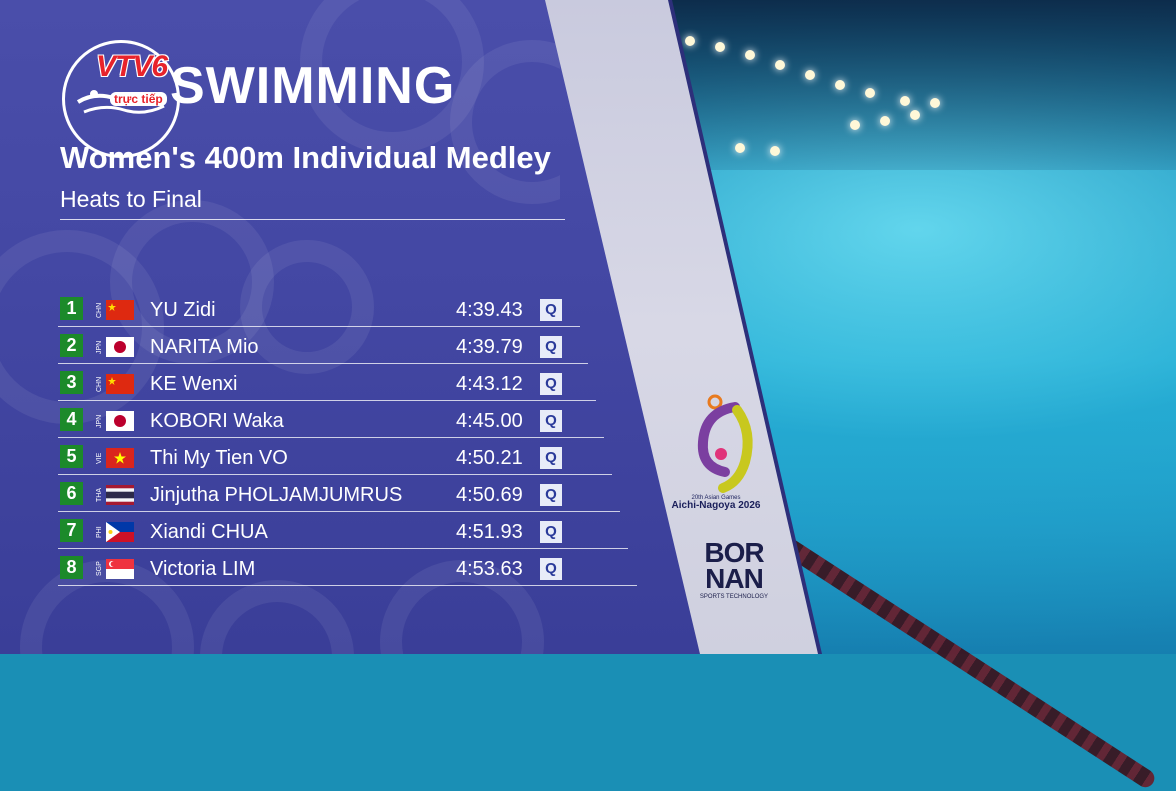  Describe the element at coordinates (99, 458) in the screenshot. I see `noc-code: VIE` at that location.